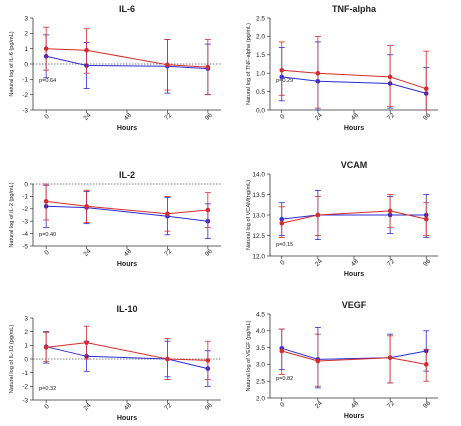 This screenshot has height=426, width=461. Describe the element at coordinates (260, 348) in the screenshot. I see `y-tick-label: 3.5` at that location.